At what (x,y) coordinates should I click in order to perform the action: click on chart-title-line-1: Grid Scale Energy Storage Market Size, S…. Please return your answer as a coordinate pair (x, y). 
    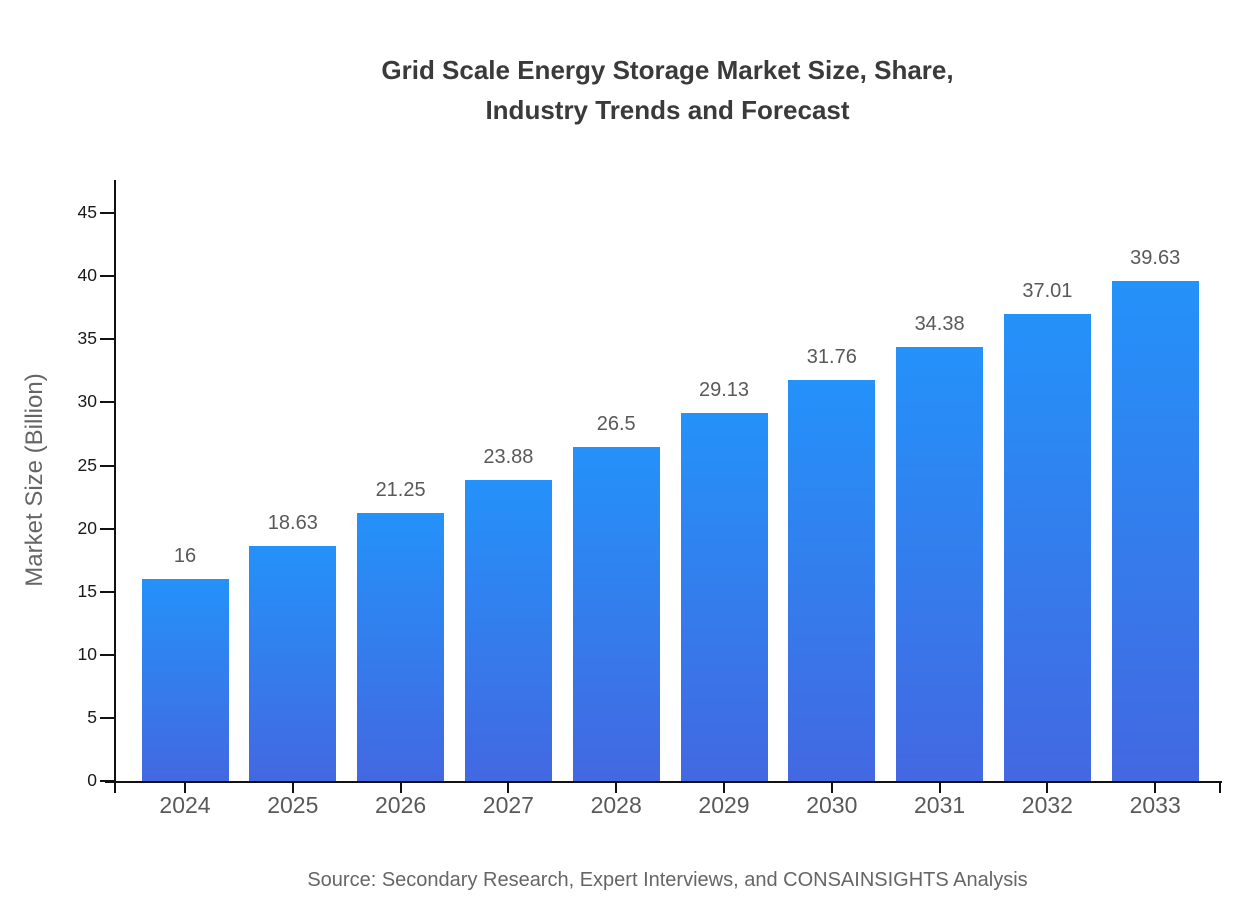
    Looking at the image, I should click on (667, 70).